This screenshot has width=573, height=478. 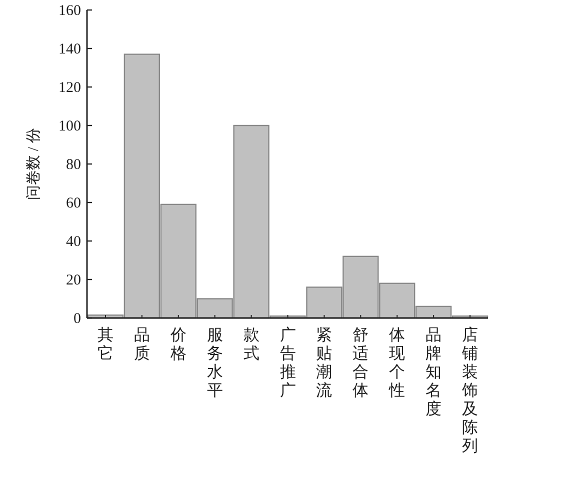 I want to click on y-tick-label: 140, so click(x=69, y=50).